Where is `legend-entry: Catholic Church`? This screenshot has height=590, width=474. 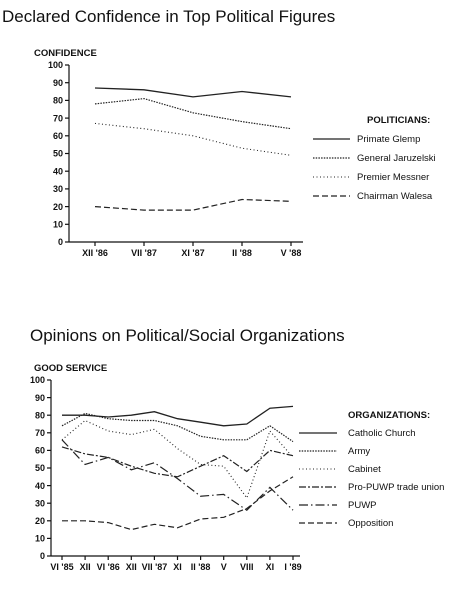 legend-entry: Catholic Church is located at coordinates (382, 433).